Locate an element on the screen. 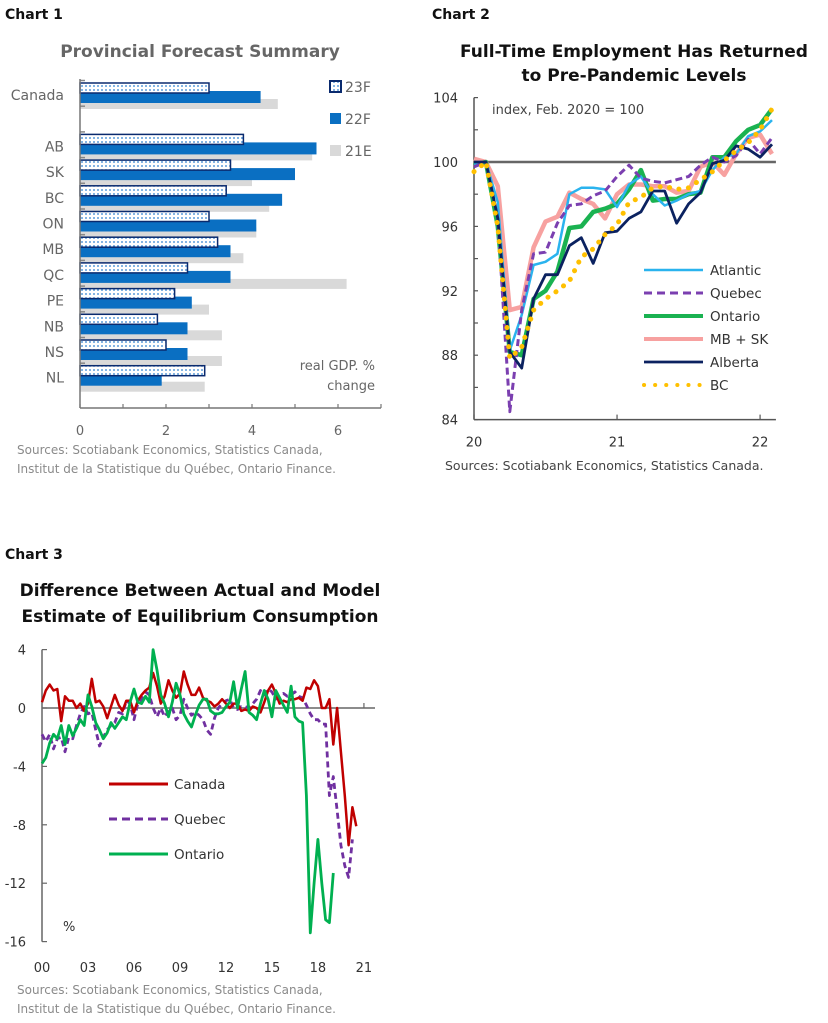 The height and width of the screenshot is (1023, 828). series-line-ontario is located at coordinates (187, 791).